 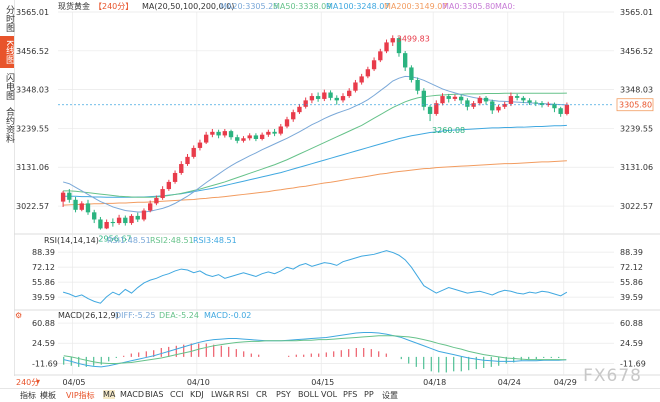 What do you see at coordinates (80, 395) in the screenshot?
I see `toolbar-item-2: VIP指标` at bounding box center [80, 395].